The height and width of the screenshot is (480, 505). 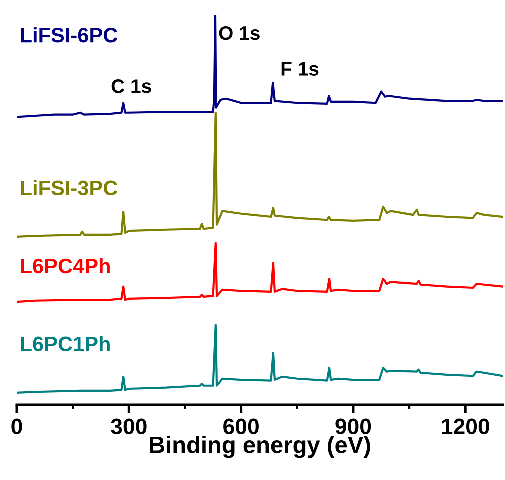 I want to click on annotation: O 1s, so click(x=239, y=33).